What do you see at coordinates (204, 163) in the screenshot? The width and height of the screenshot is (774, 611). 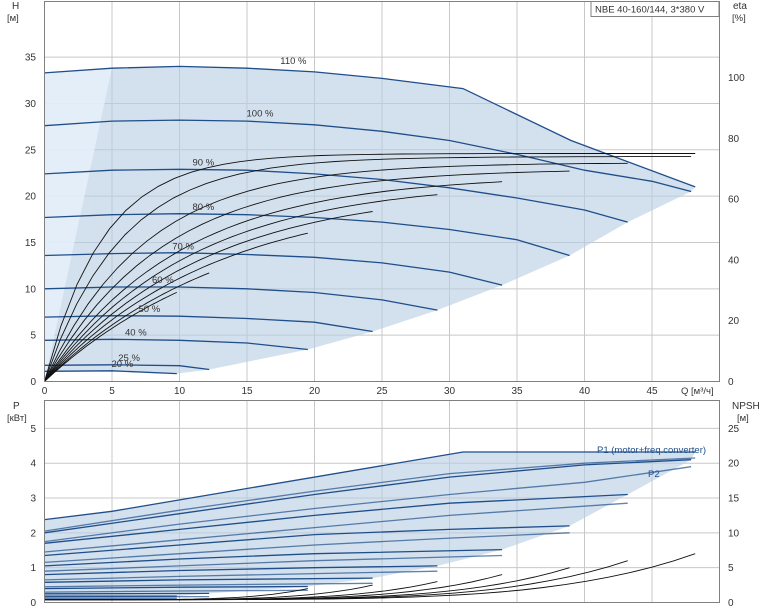 I see `speed-label: 90 %` at bounding box center [204, 163].